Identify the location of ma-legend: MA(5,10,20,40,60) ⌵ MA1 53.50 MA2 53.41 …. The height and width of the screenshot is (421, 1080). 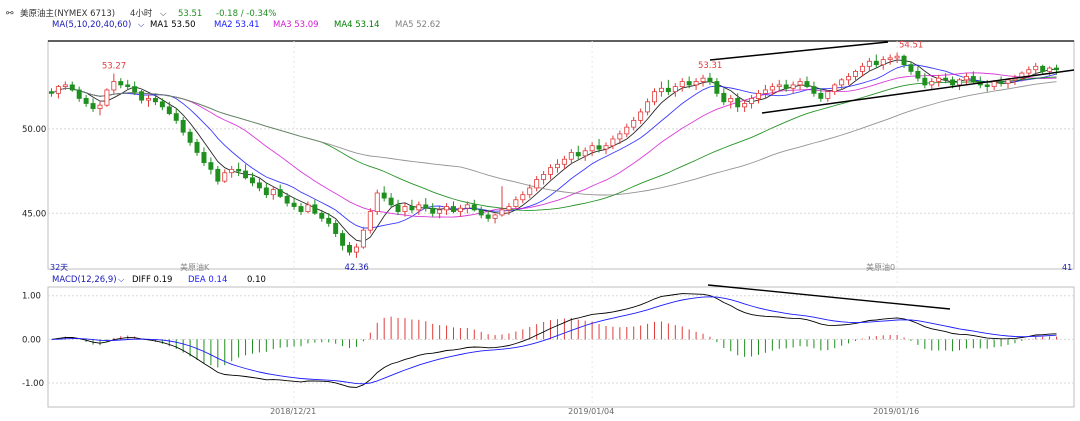
(246, 25).